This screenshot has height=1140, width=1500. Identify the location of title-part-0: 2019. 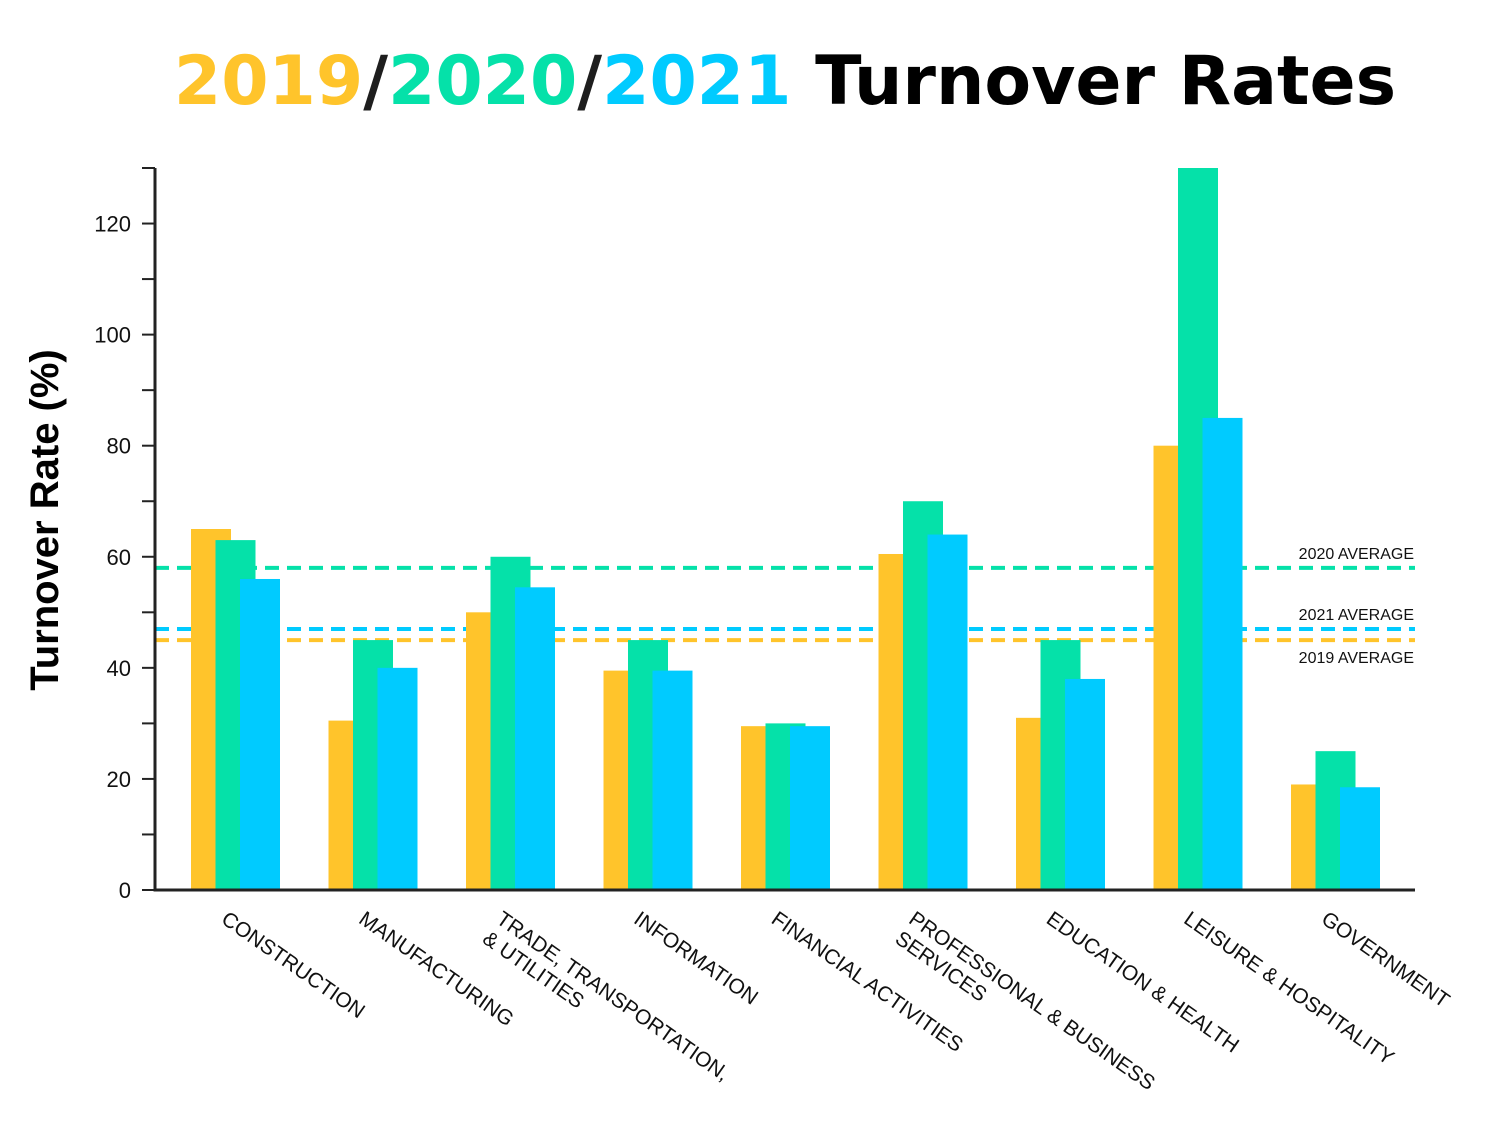
(268, 81).